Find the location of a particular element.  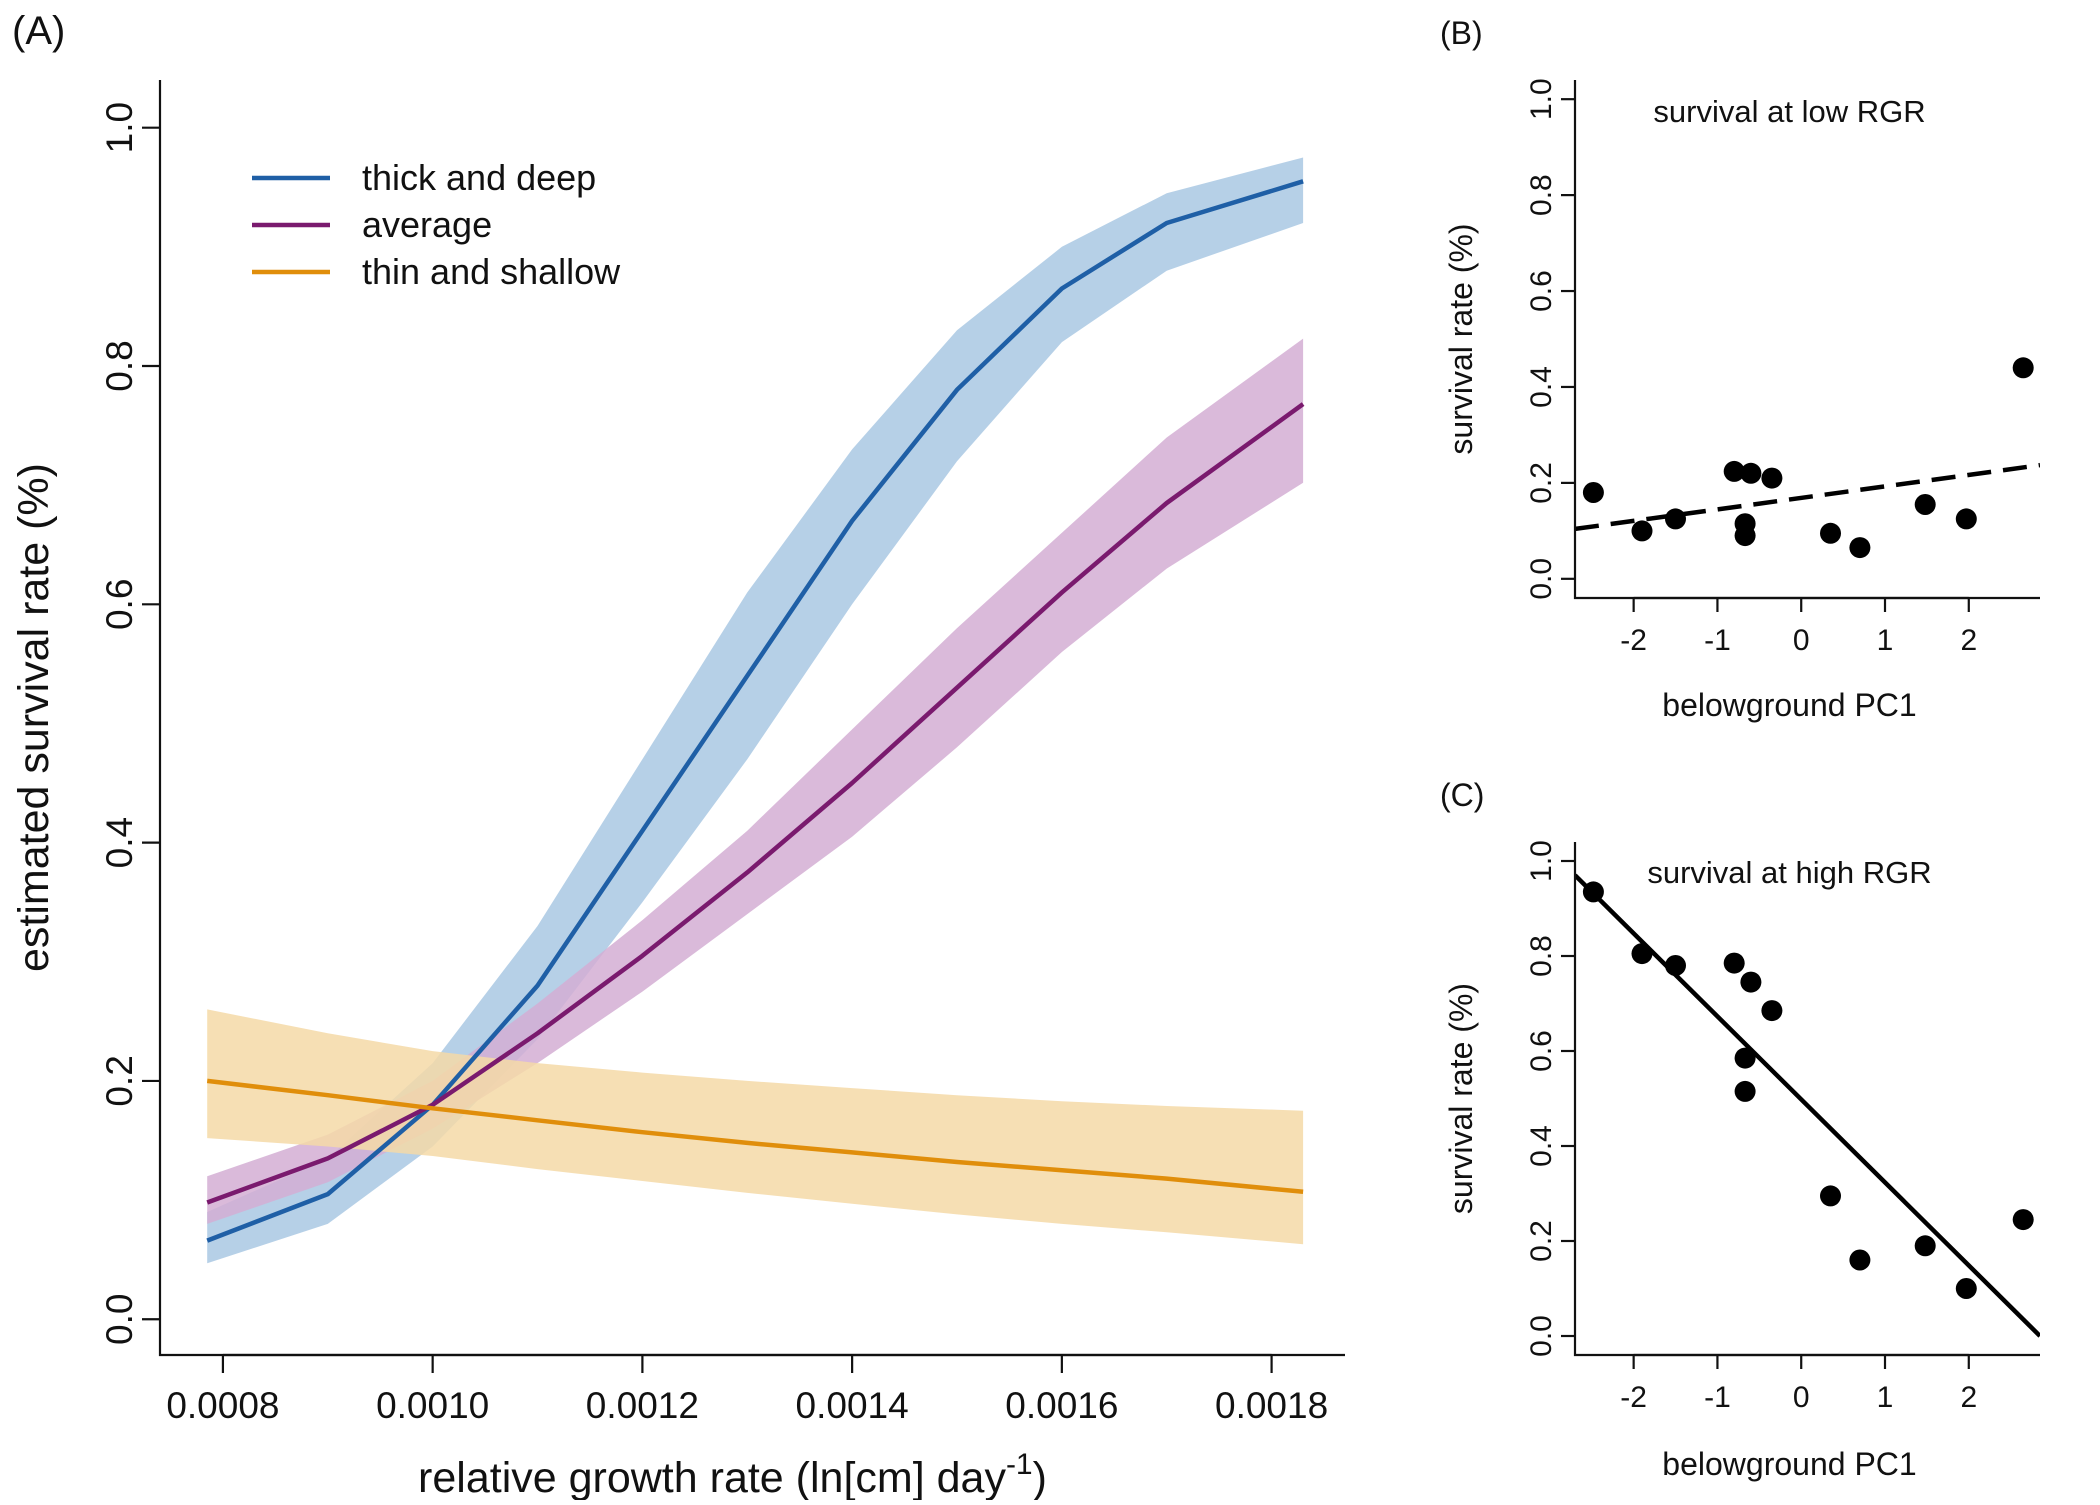

axis-frame is located at coordinates (1806, 1099).